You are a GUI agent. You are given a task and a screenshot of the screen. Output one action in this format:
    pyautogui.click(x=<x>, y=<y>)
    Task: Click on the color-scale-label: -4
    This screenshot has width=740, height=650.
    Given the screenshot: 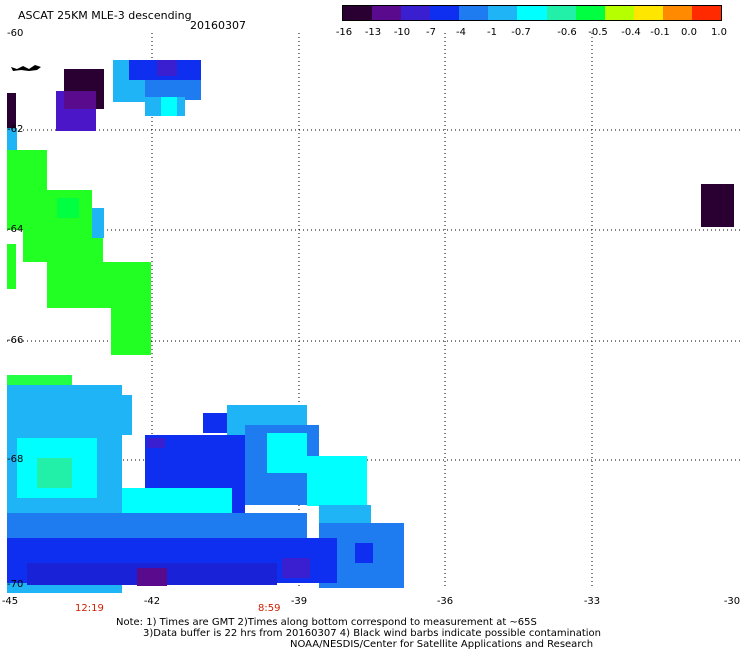 What is the action you would take?
    pyautogui.click(x=461, y=32)
    